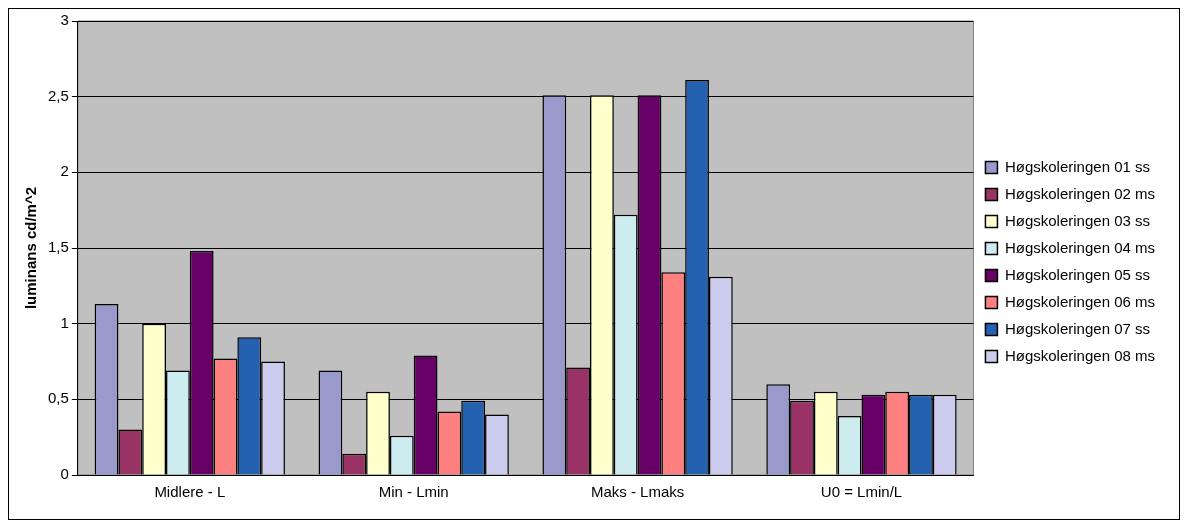 This screenshot has width=1188, height=528. Describe the element at coordinates (190, 492) in the screenshot. I see `x-tick-label: Midlere - L` at that location.